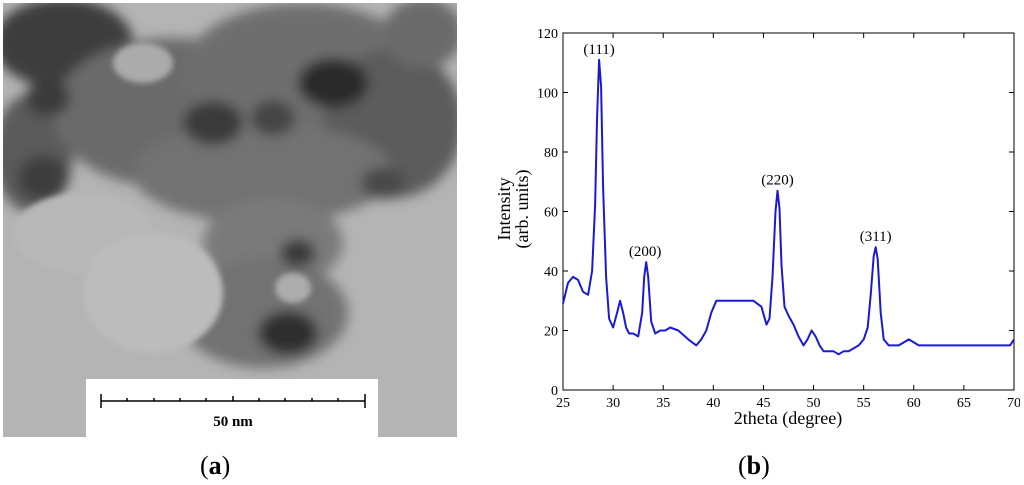 The height and width of the screenshot is (485, 1024). What do you see at coordinates (551, 153) in the screenshot?
I see `y-tick-label: 80` at bounding box center [551, 153].